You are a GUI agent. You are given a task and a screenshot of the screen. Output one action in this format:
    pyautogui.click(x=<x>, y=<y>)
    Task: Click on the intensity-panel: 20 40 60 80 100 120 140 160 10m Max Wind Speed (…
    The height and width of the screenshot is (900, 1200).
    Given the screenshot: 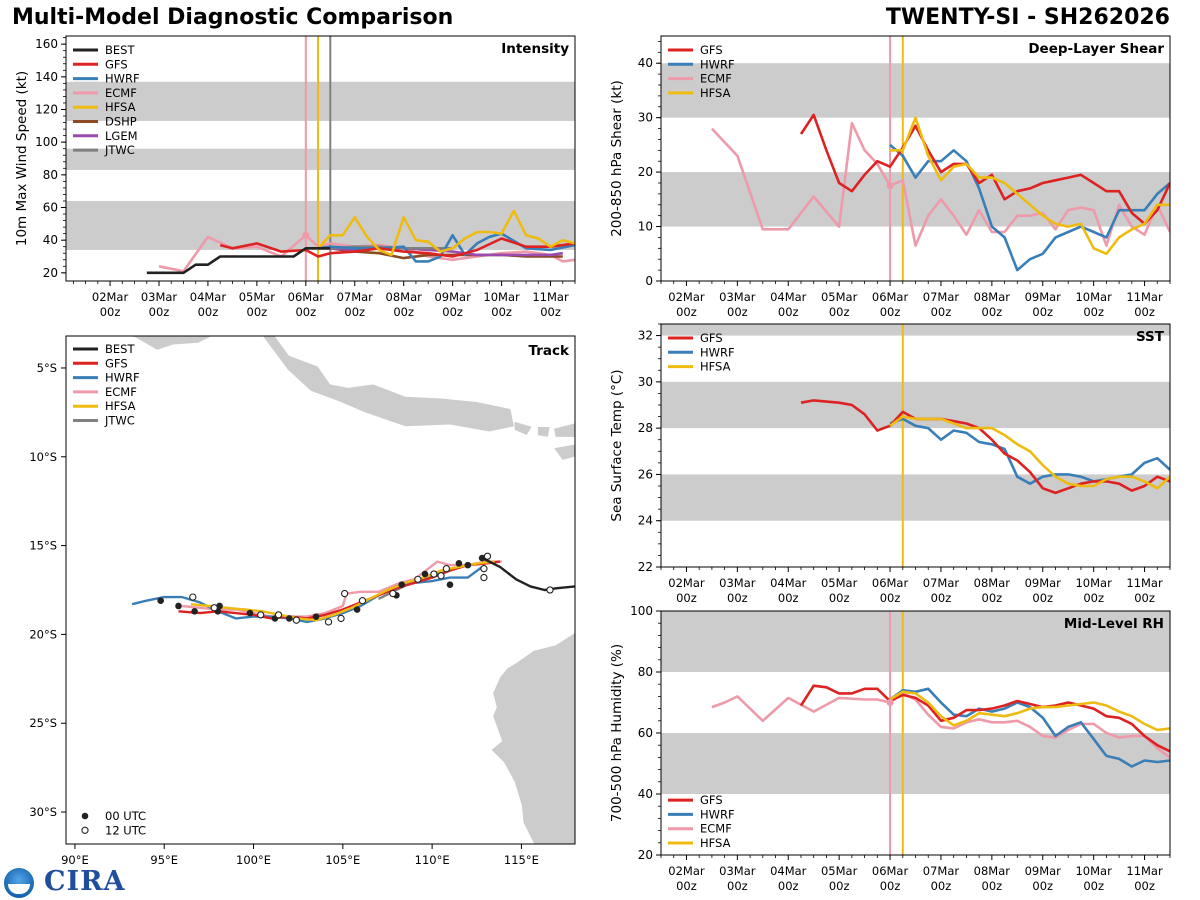 What is the action you would take?
    pyautogui.click(x=295, y=177)
    